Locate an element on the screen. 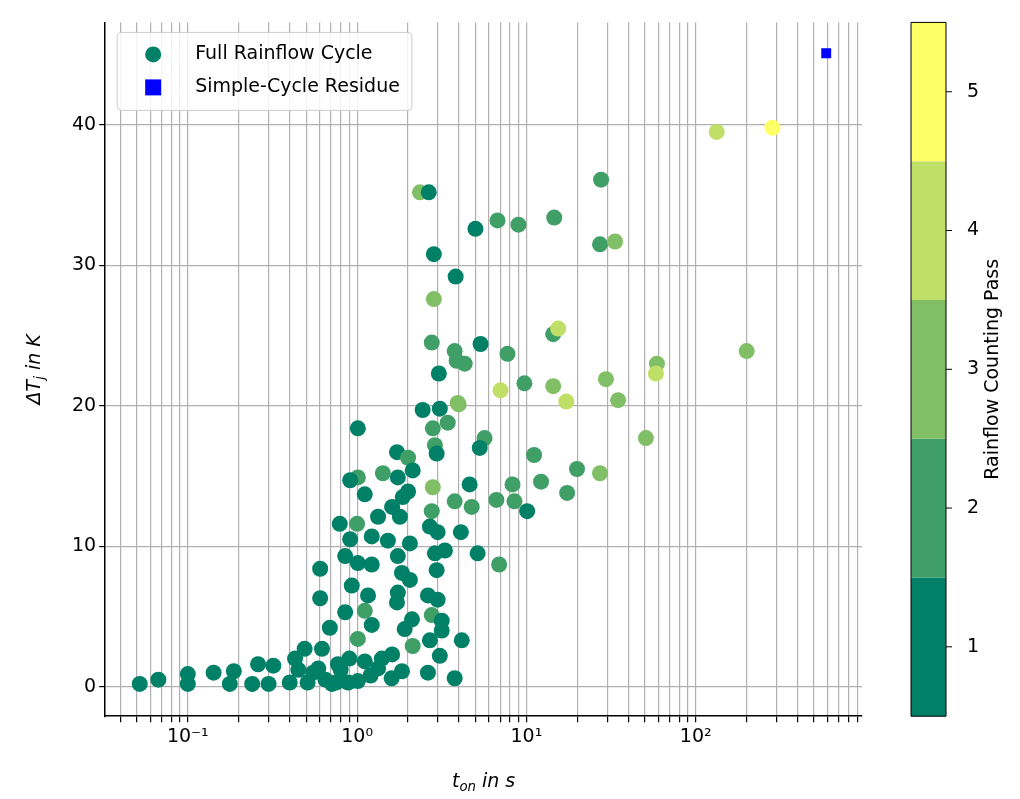  x-tick-label: 10⁰ is located at coordinates (357, 734).